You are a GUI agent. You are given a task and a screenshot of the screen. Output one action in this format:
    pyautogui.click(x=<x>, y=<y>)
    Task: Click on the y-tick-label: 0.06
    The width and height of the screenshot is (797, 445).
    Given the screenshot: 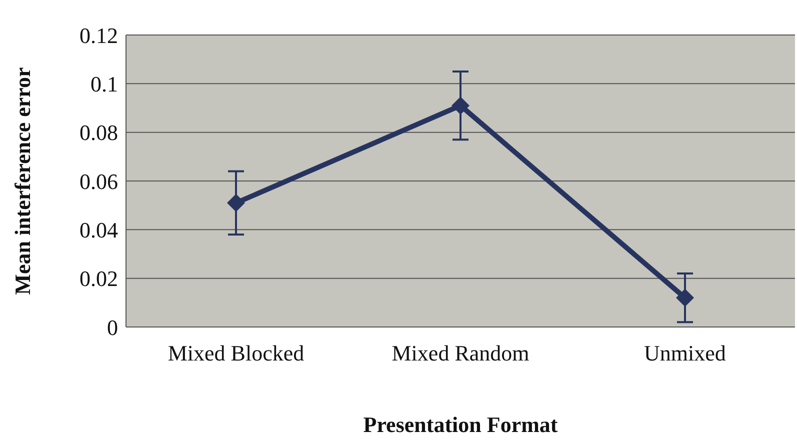 What is the action you would take?
    pyautogui.click(x=99, y=181)
    